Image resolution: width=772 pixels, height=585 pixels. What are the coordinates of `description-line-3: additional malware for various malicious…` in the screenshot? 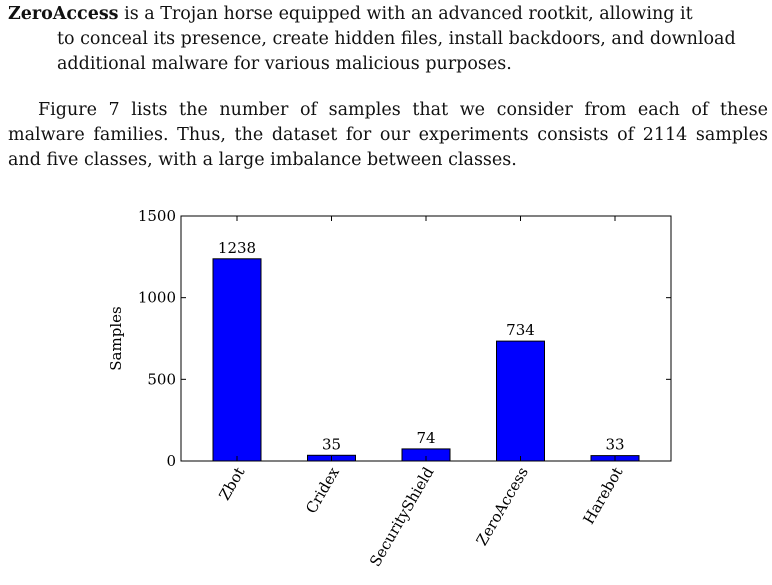 It's located at (284, 64).